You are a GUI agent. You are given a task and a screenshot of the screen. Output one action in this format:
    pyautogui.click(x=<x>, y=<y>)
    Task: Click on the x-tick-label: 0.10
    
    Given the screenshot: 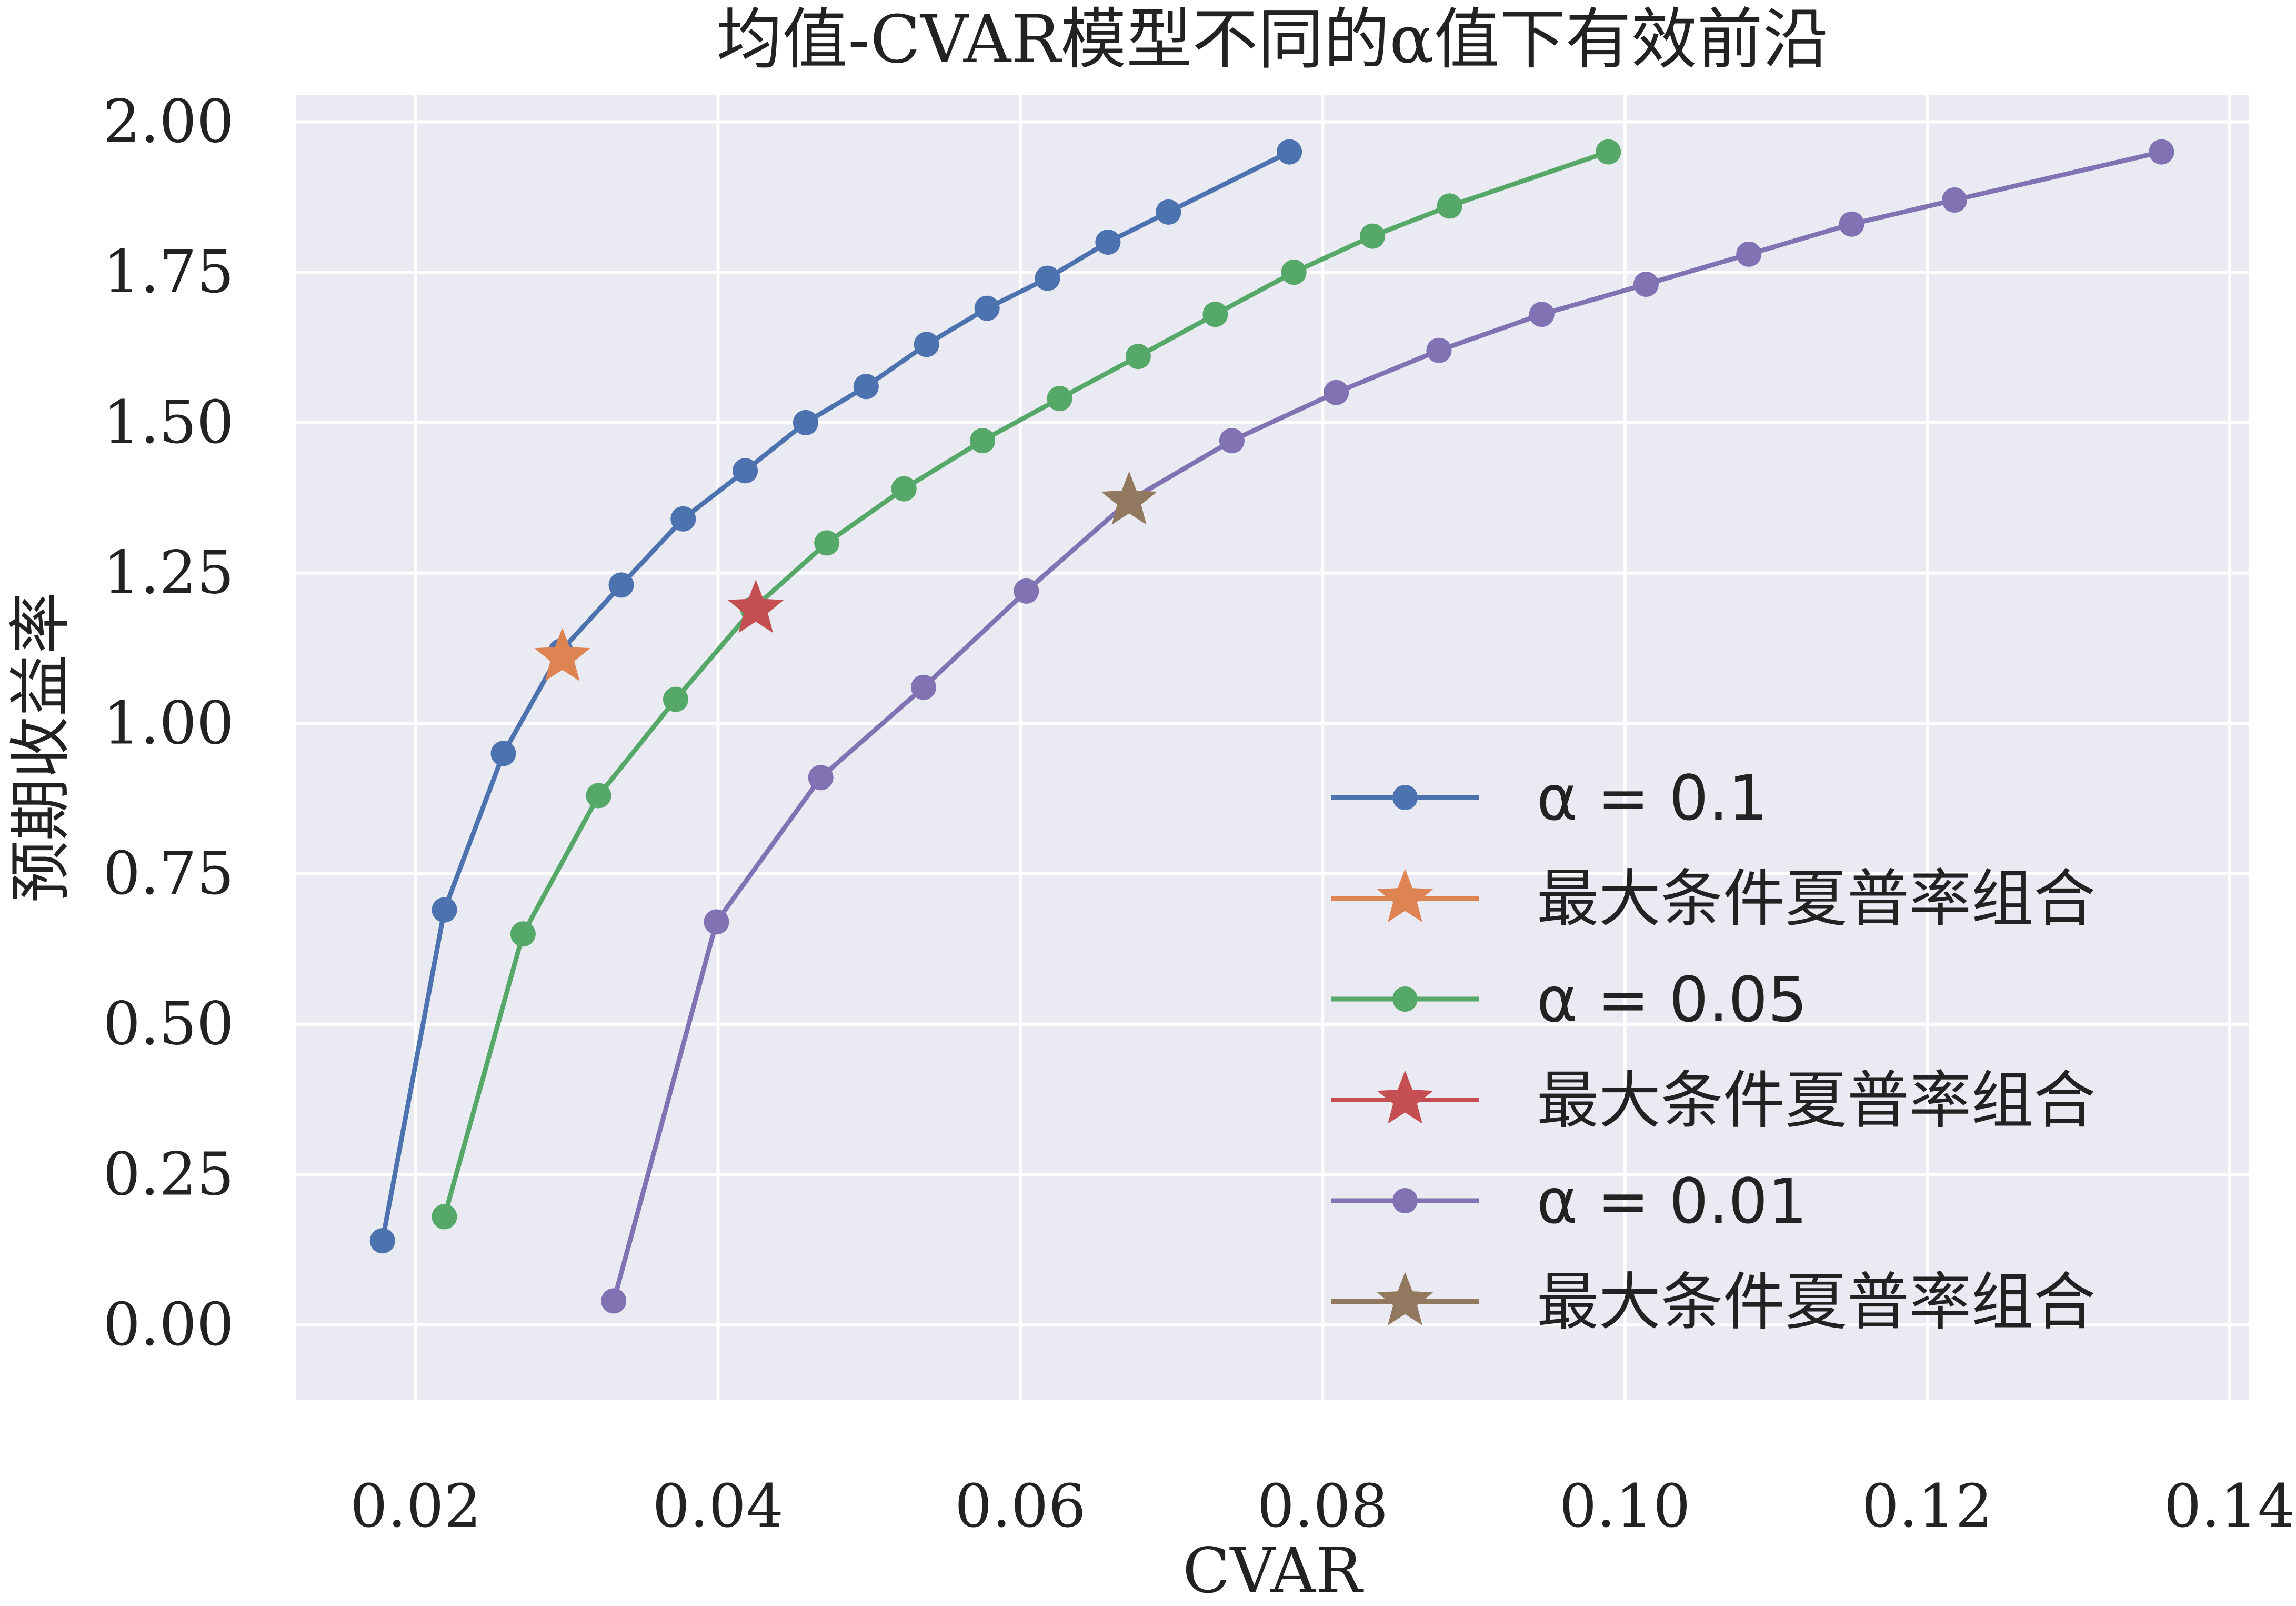 What is the action you would take?
    pyautogui.click(x=1624, y=1506)
    